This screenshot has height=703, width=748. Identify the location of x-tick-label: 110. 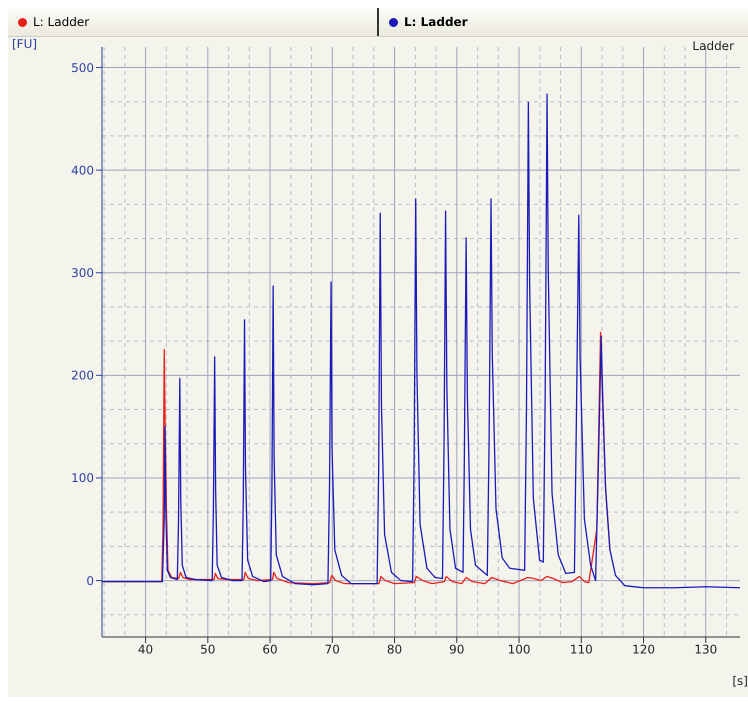
(581, 649).